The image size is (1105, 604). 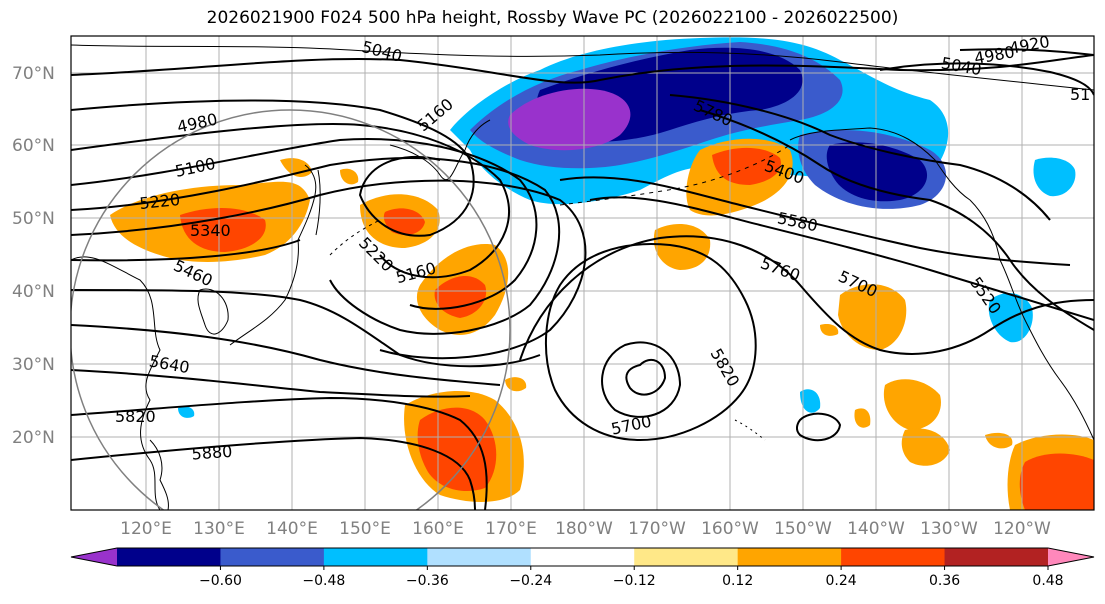 I want to click on lon-label: 170°W, so click(x=657, y=529).